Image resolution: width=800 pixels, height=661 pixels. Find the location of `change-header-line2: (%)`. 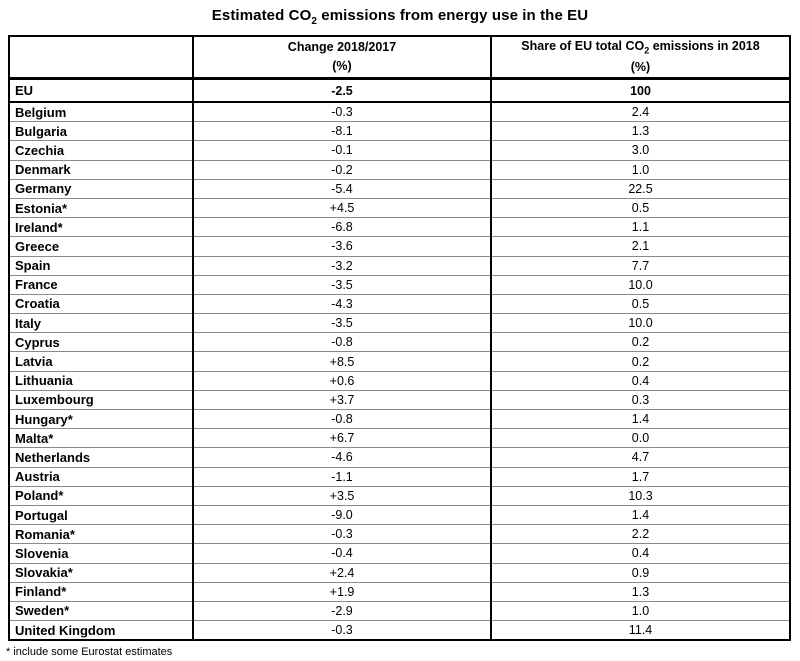

change-header-line2: (%) is located at coordinates (342, 66).